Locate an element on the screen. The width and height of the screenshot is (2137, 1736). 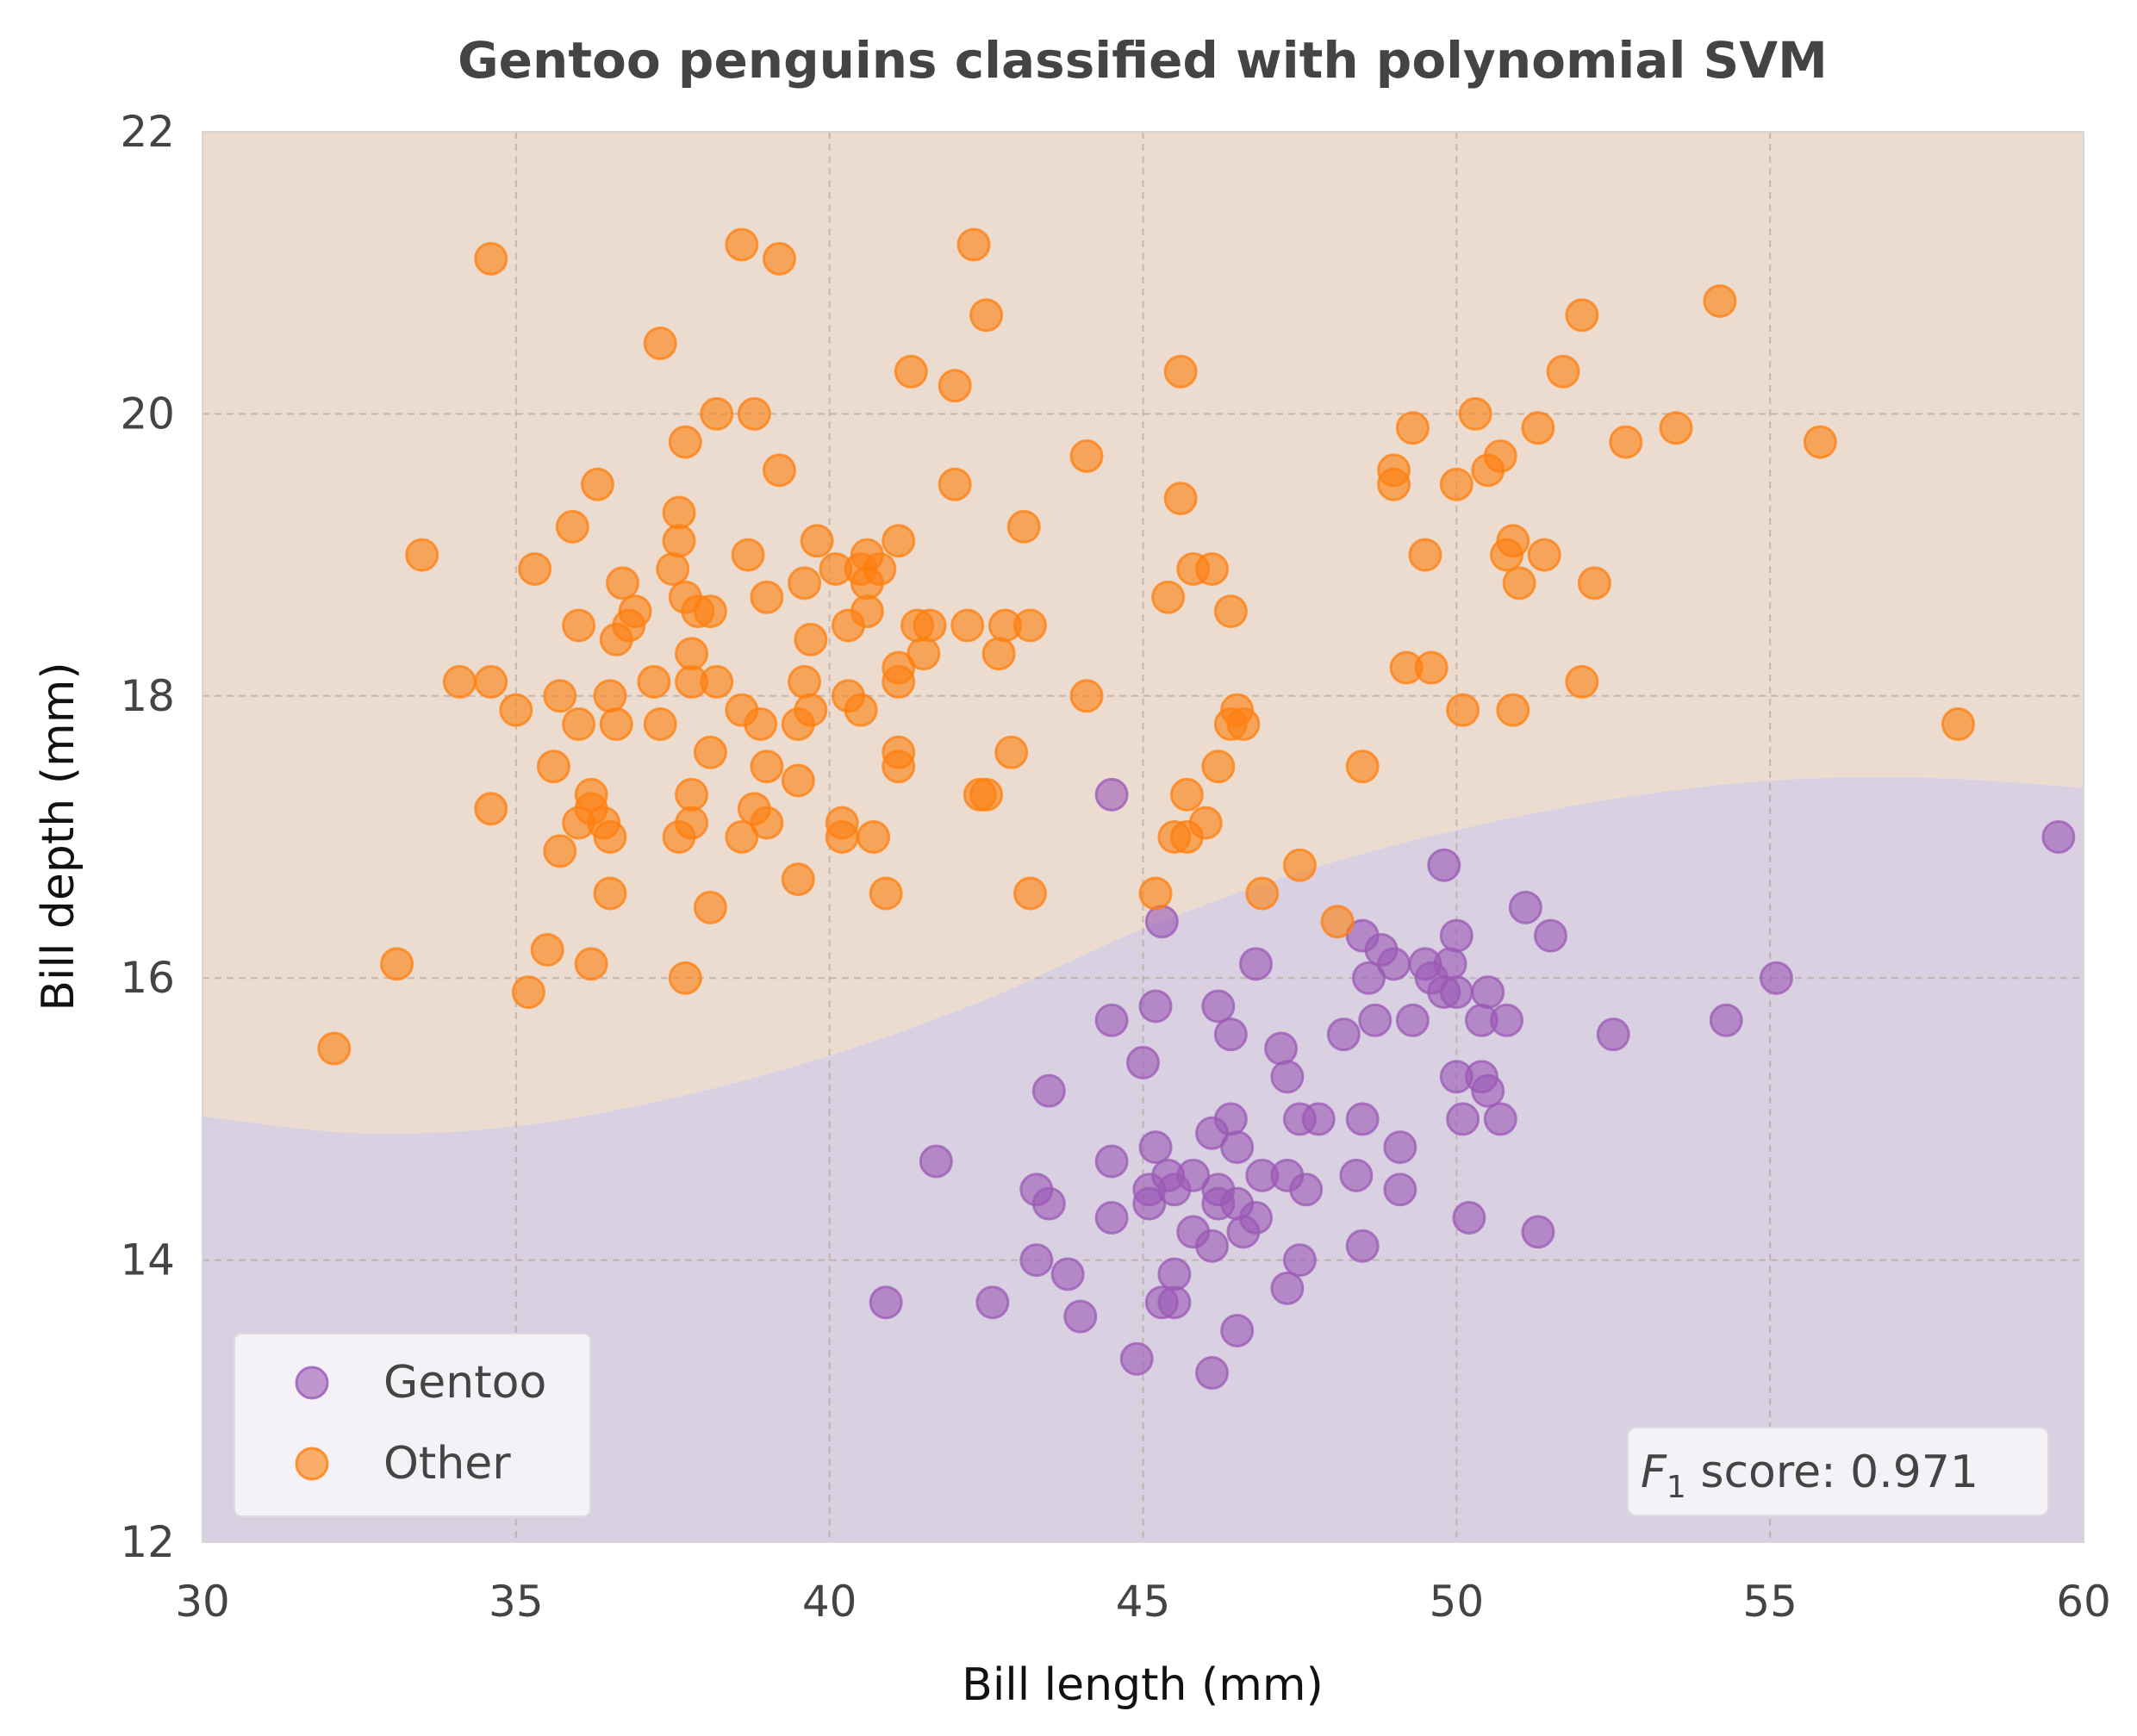
x-tick-label: 55 is located at coordinates (1770, 1602).